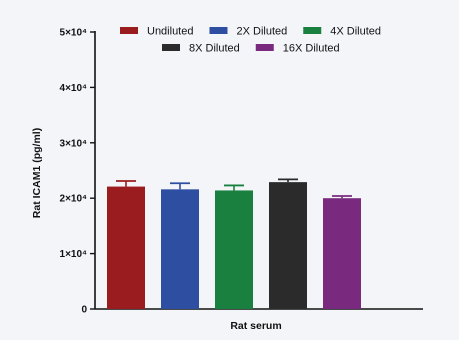 The height and width of the screenshot is (340, 459). Describe the element at coordinates (355, 32) in the screenshot. I see `legend-label: 4X Diluted` at that location.